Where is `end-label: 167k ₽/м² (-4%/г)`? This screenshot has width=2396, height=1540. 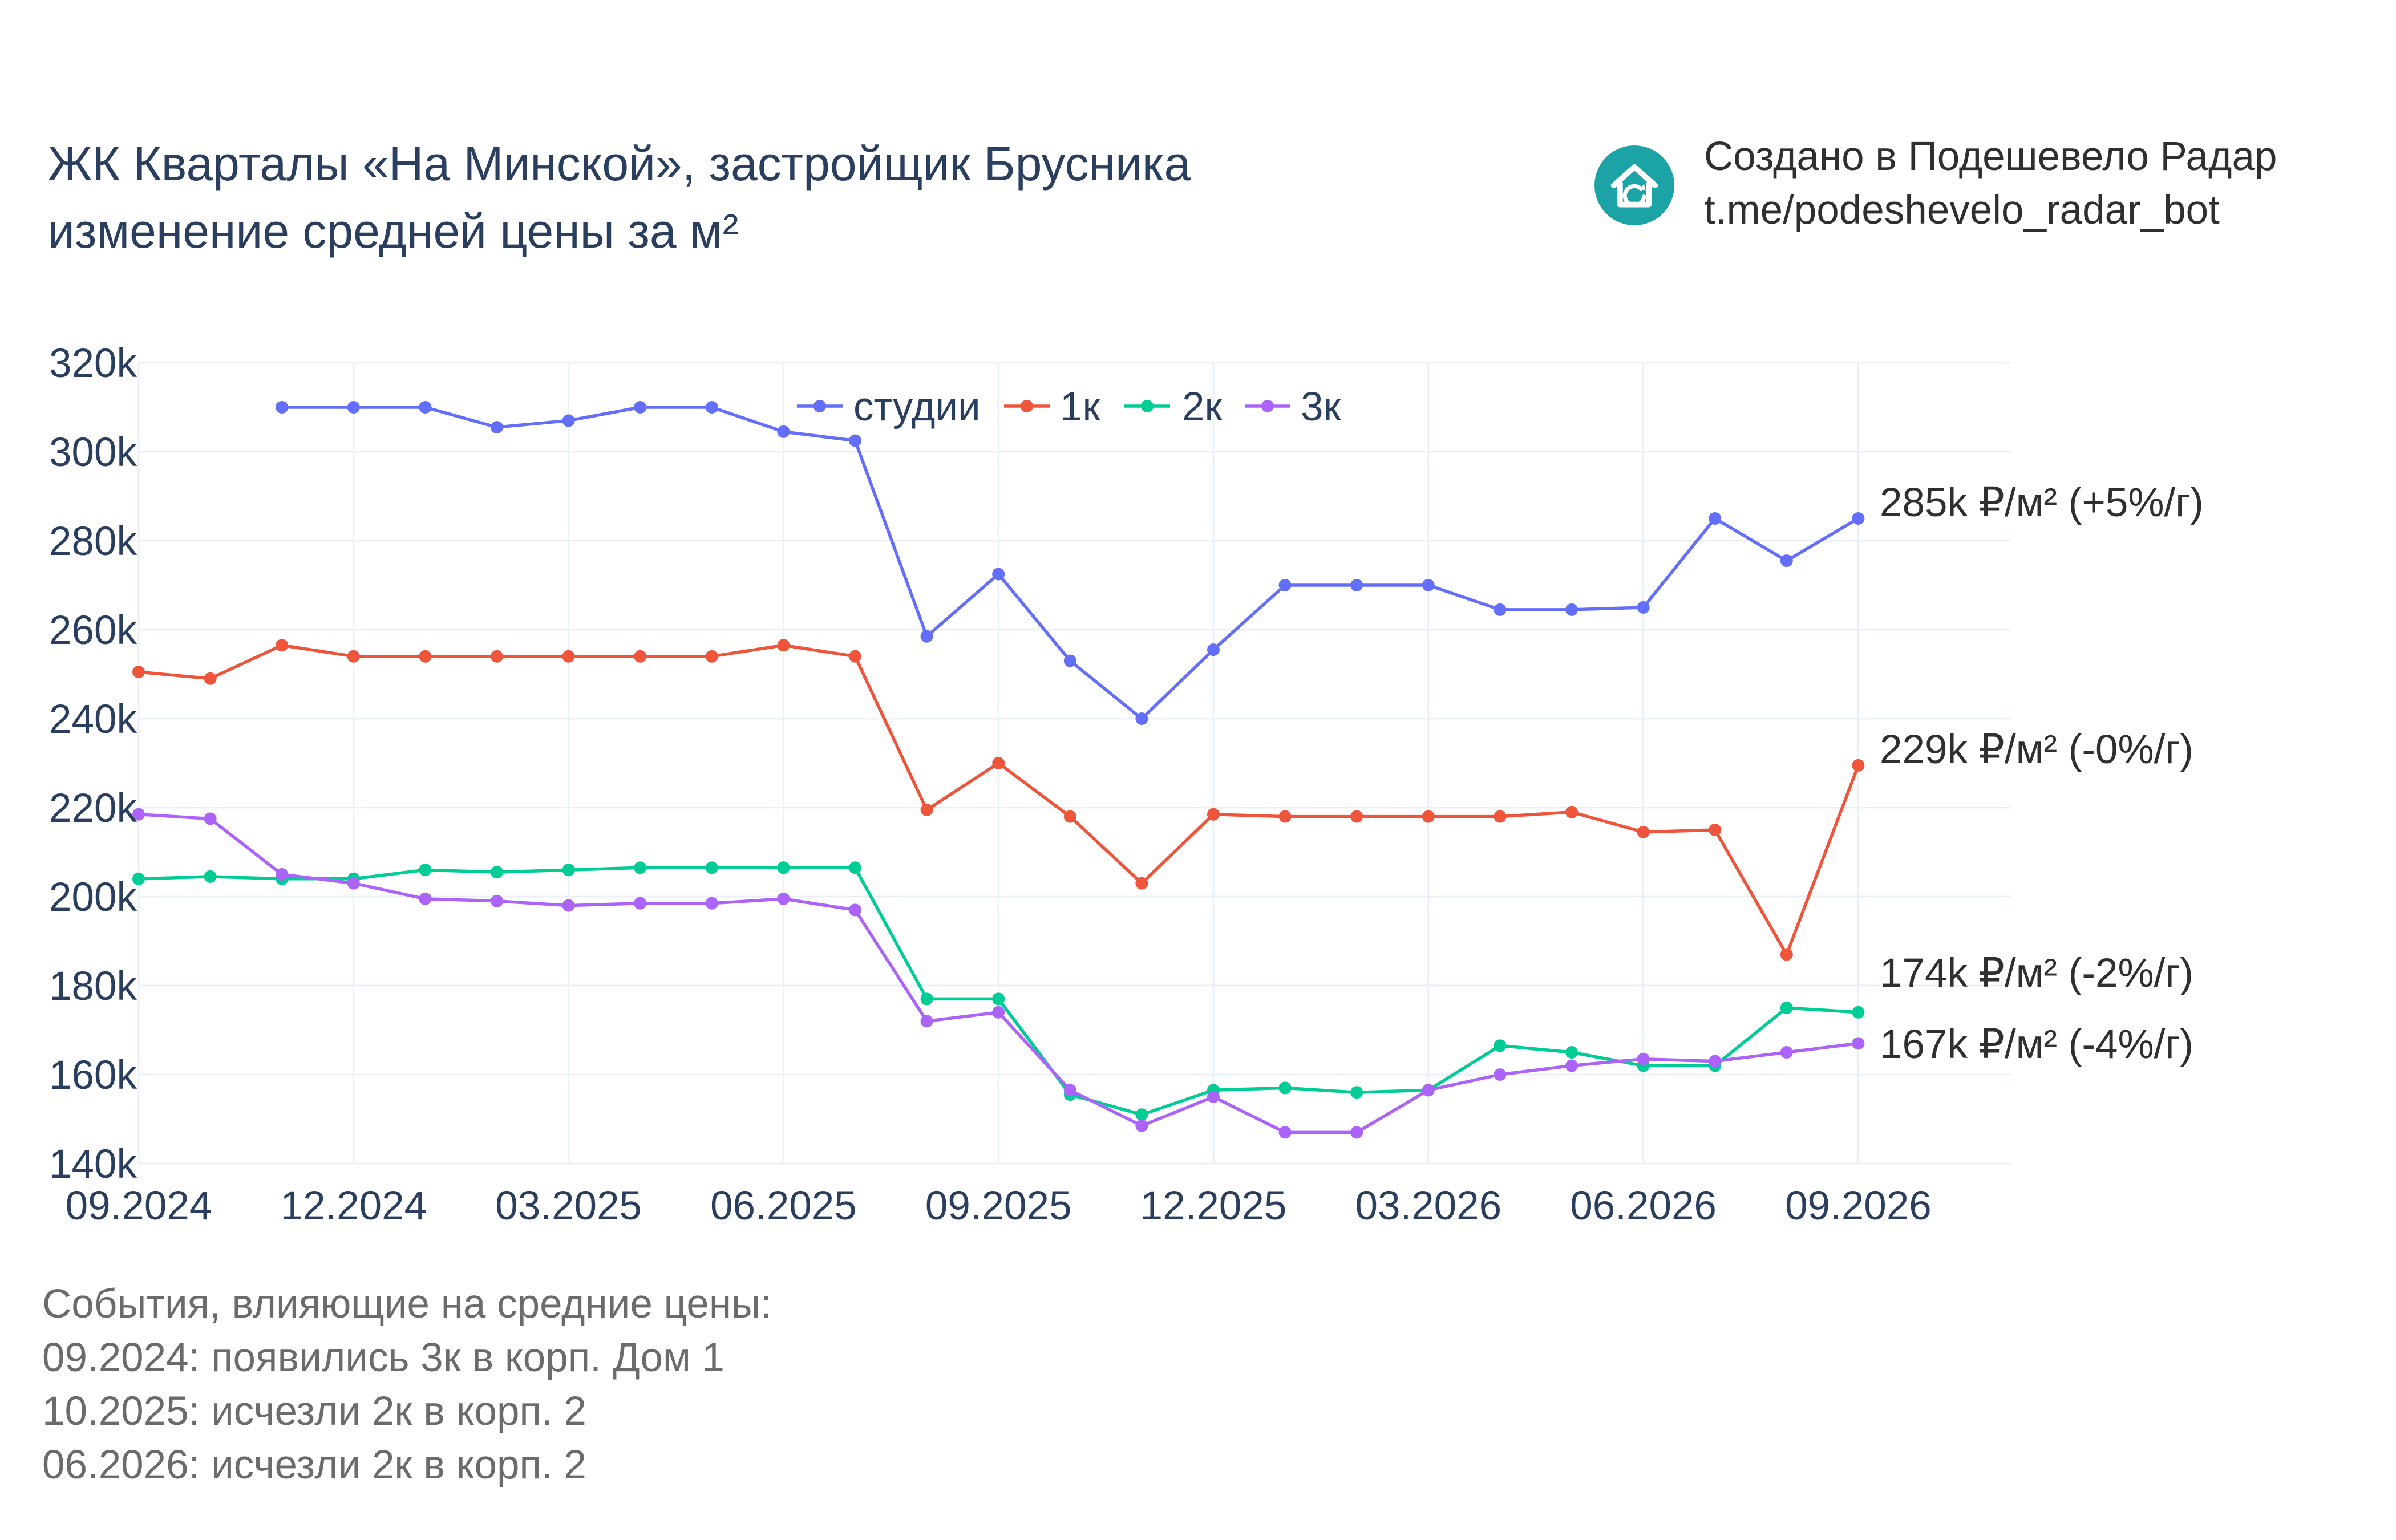 end-label: 167k ₽/м² (-4%/г) is located at coordinates (2037, 1045).